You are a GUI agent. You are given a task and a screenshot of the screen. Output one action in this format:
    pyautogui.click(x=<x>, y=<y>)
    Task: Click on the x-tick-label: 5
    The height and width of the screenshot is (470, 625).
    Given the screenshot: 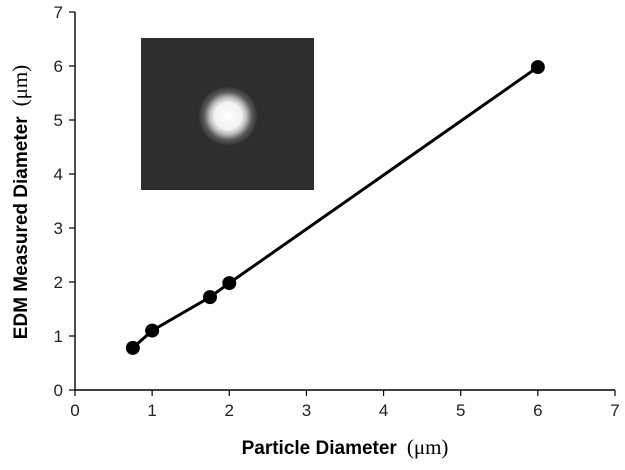 What is the action you would take?
    pyautogui.click(x=460, y=410)
    